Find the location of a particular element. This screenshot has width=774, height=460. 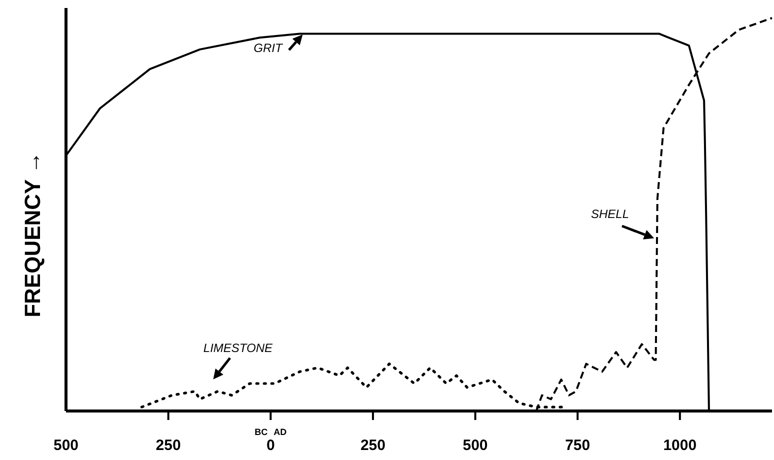

text: AD is located at coordinates (281, 432).